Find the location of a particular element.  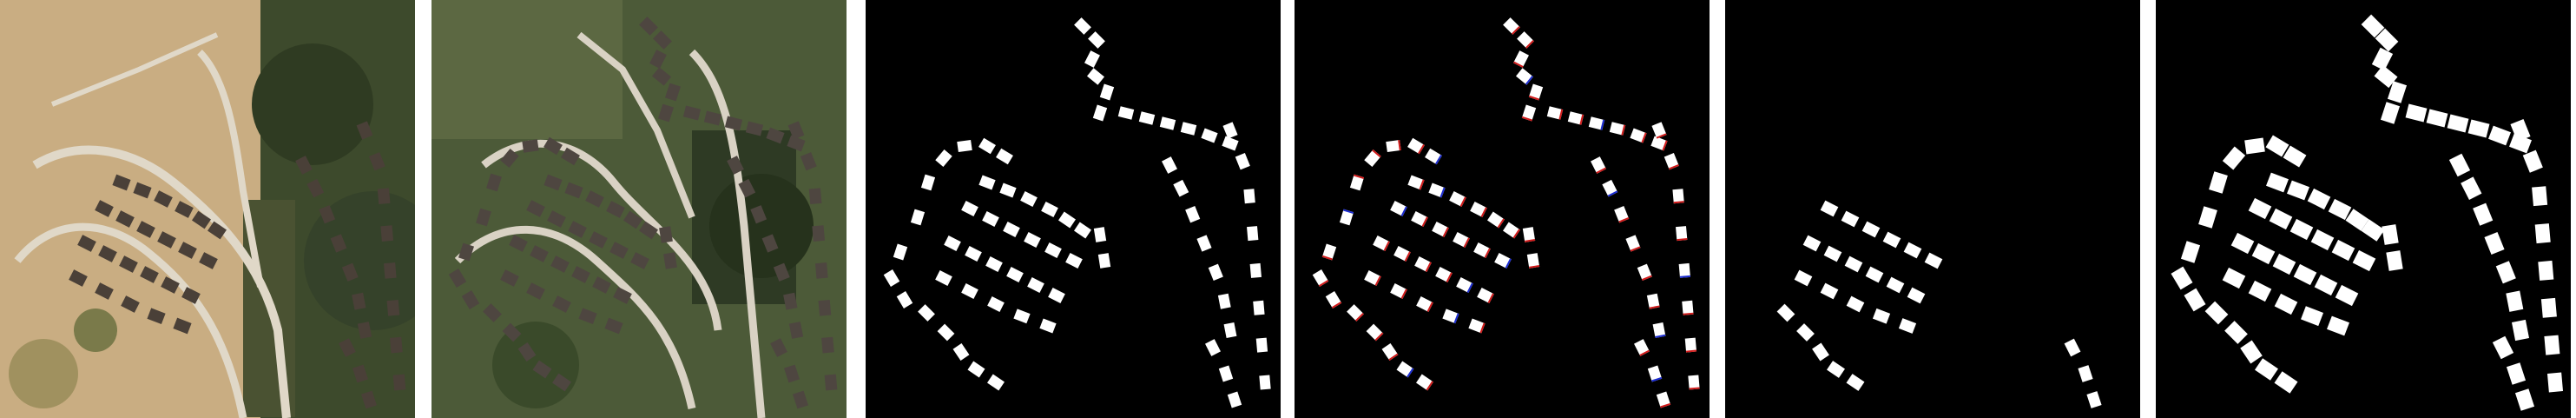

building-footprints is located at coordinates (1077, 213).